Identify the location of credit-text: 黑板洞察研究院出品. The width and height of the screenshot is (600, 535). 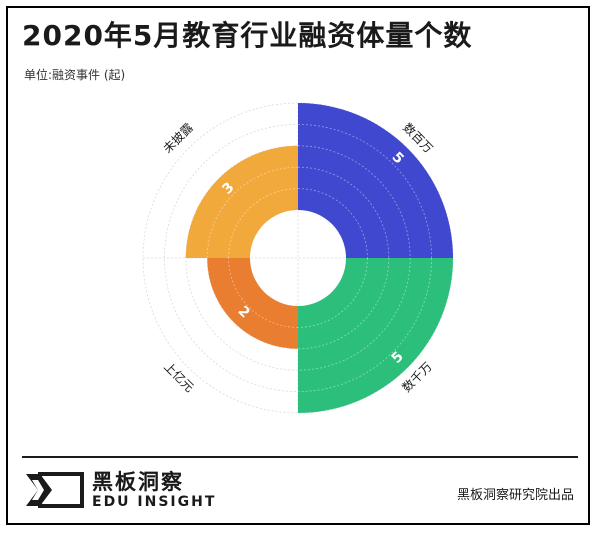
(515, 495).